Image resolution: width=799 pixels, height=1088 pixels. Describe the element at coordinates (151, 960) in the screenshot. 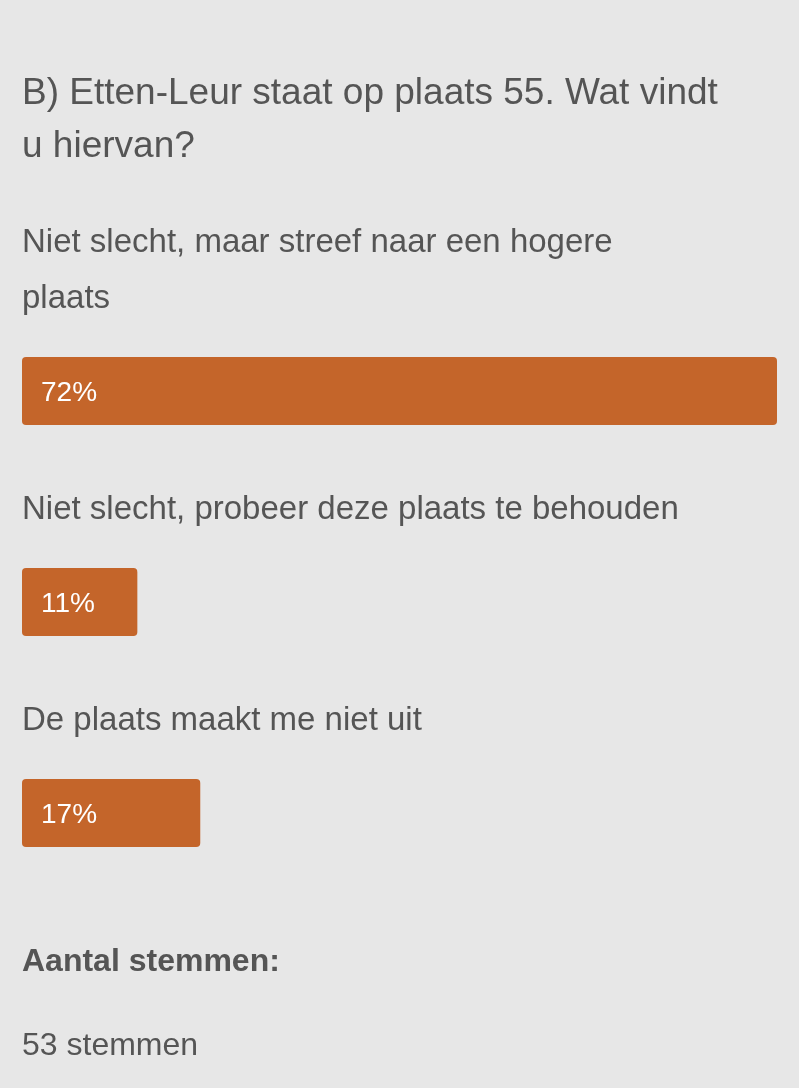

I see `text: Aantal stemmen:` at that location.